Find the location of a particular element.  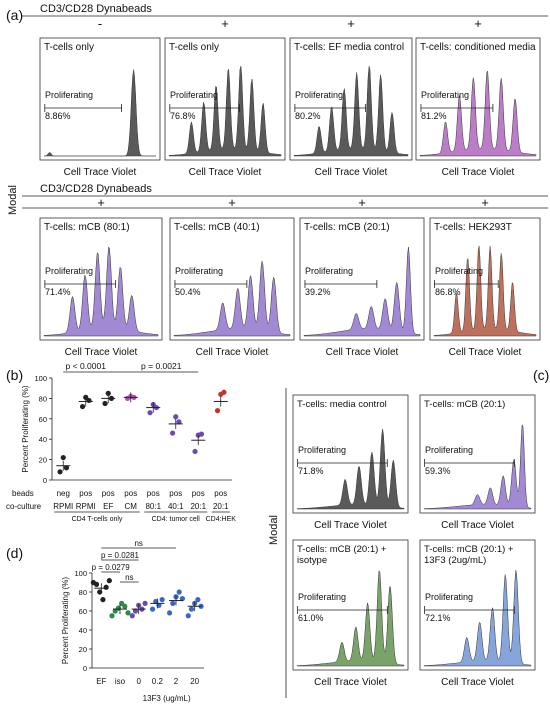

coculture-value: 80:1 is located at coordinates (153, 506).